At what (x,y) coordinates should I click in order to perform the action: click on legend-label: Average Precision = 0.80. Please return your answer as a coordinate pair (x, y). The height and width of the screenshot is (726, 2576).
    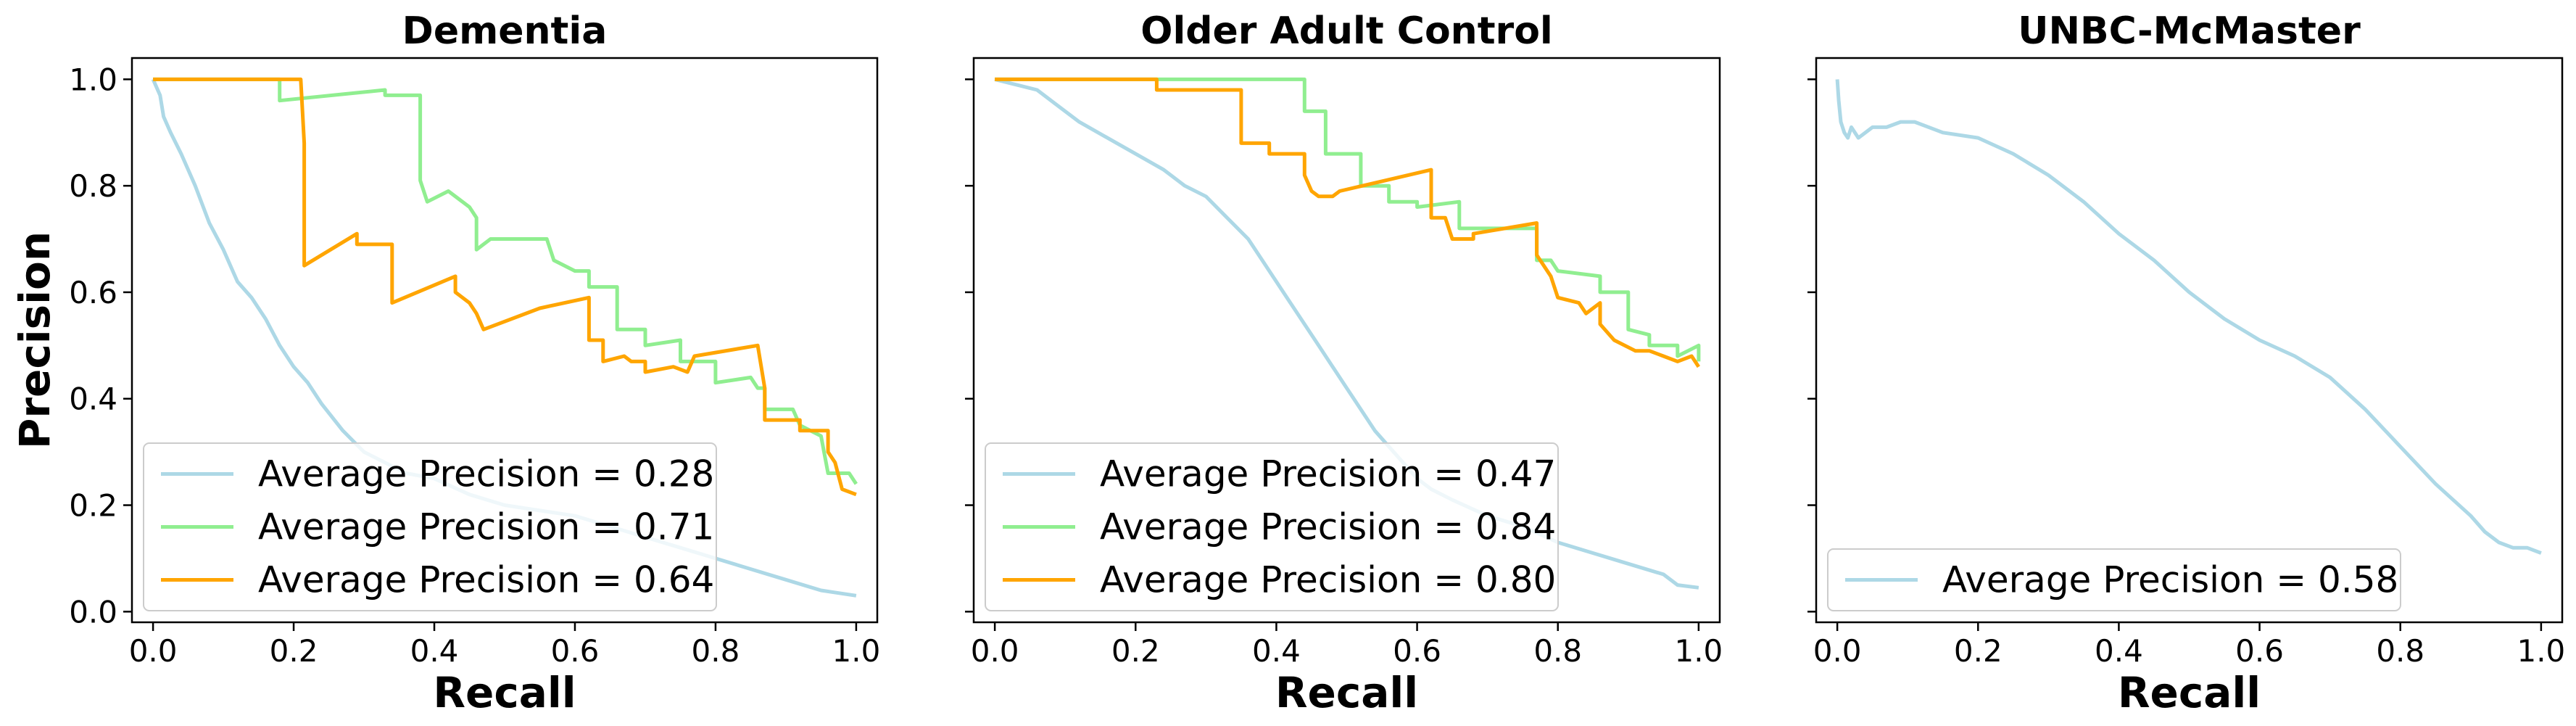
    Looking at the image, I should click on (1328, 580).